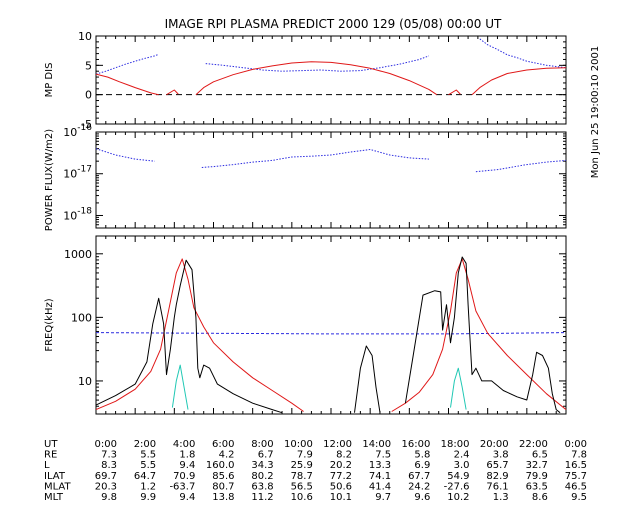 This screenshot has width=640, height=516. I want to click on ephemeris-value: 32.7, so click(537, 465).